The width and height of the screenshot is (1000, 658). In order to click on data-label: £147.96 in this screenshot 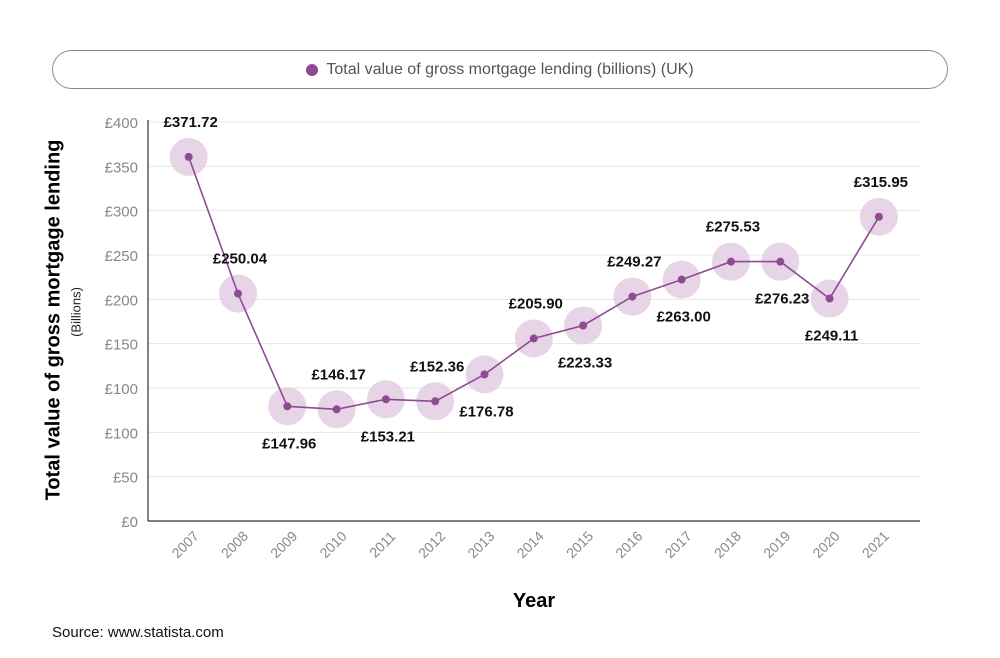, I will do `click(289, 443)`.